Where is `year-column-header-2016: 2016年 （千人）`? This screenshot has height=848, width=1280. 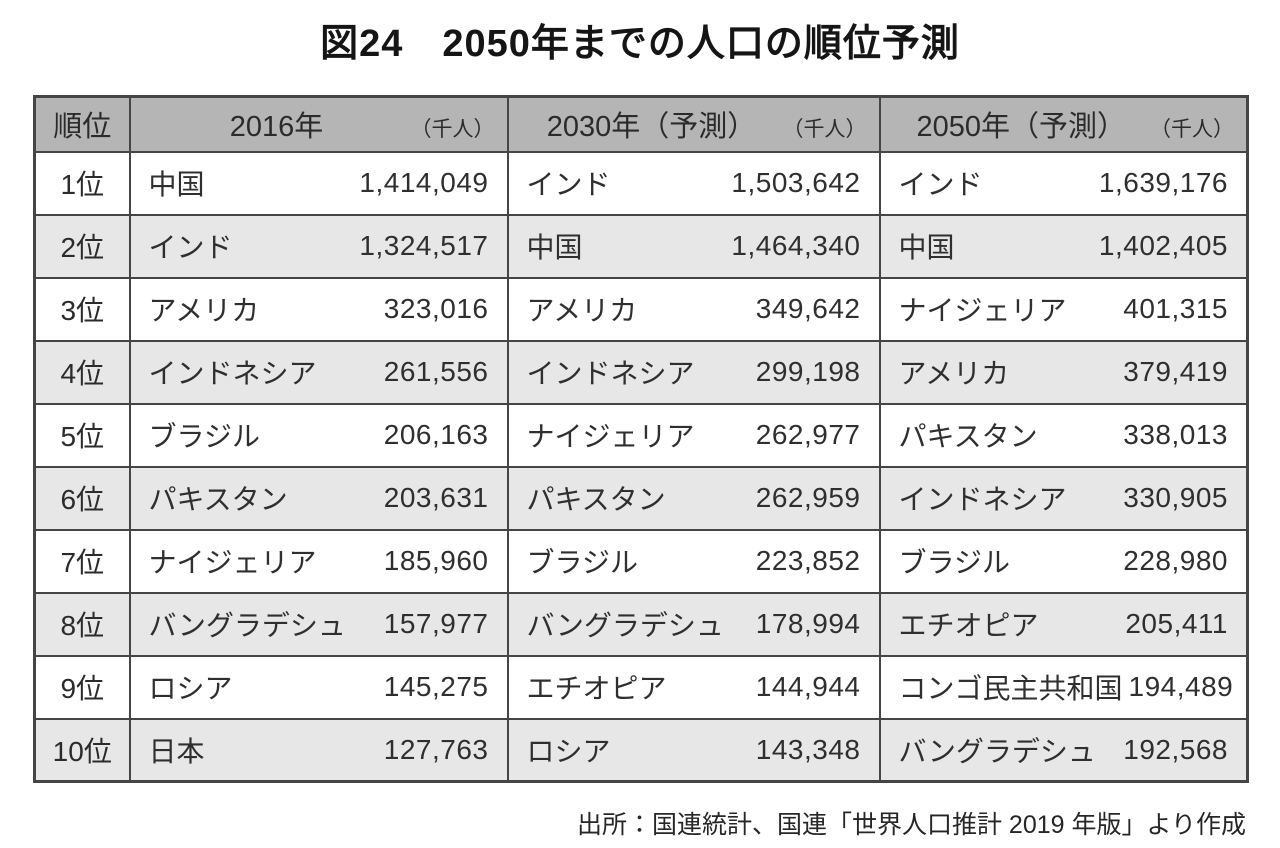
year-column-header-2016: 2016年 （千人） is located at coordinates (318, 124).